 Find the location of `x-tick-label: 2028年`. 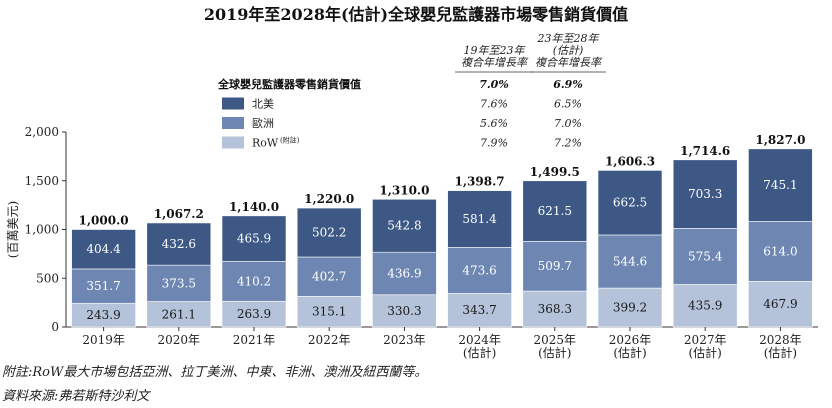

x-tick-label: 2028年 is located at coordinates (780, 340).